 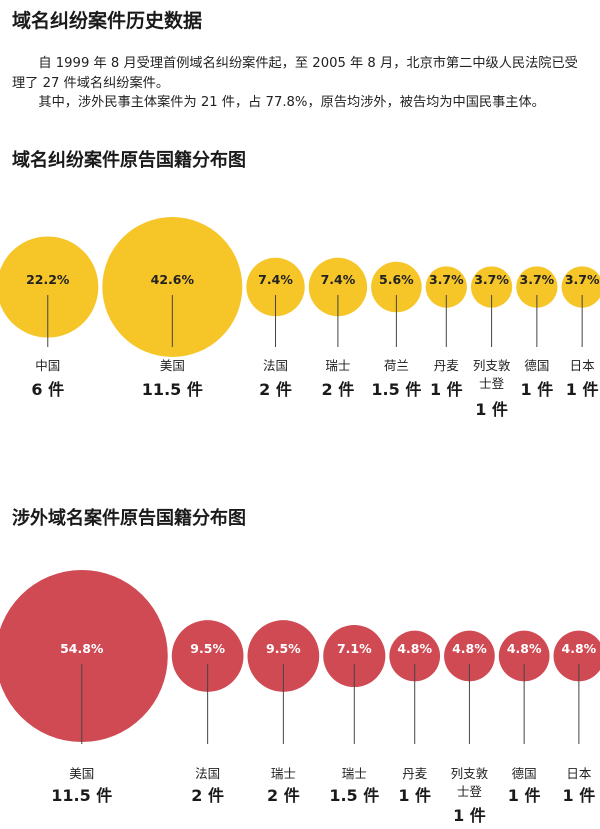 What do you see at coordinates (415, 717) in the screenshot?
I see `bubble-group-4: 4.8% 丹麦 1 件` at bounding box center [415, 717].